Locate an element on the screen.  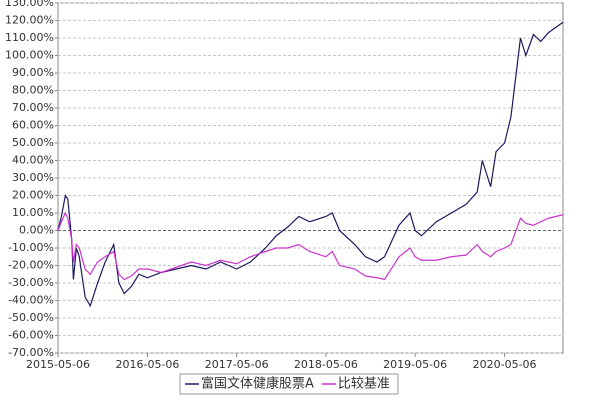
y-tick-label: 30.00% is located at coordinates (33, 177).